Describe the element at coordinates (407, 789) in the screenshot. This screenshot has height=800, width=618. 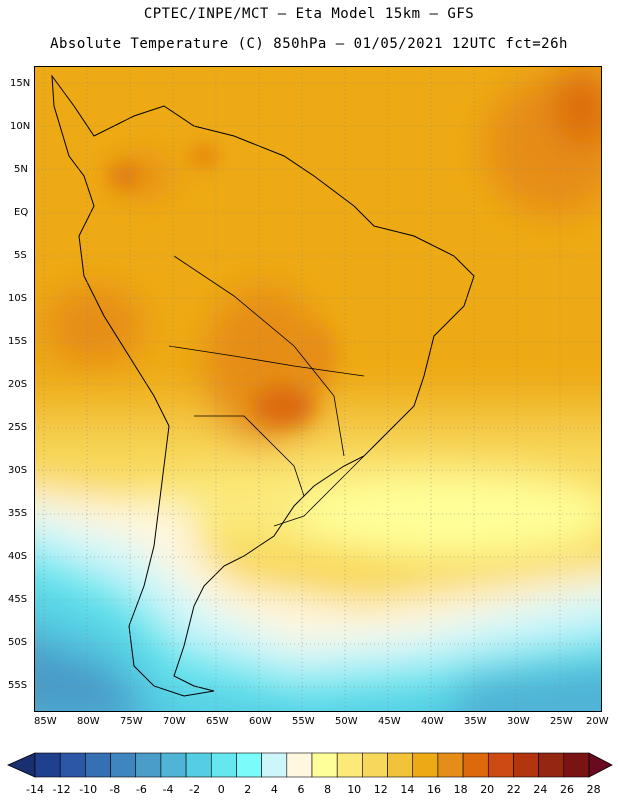
I see `colorbar-label: 14` at that location.